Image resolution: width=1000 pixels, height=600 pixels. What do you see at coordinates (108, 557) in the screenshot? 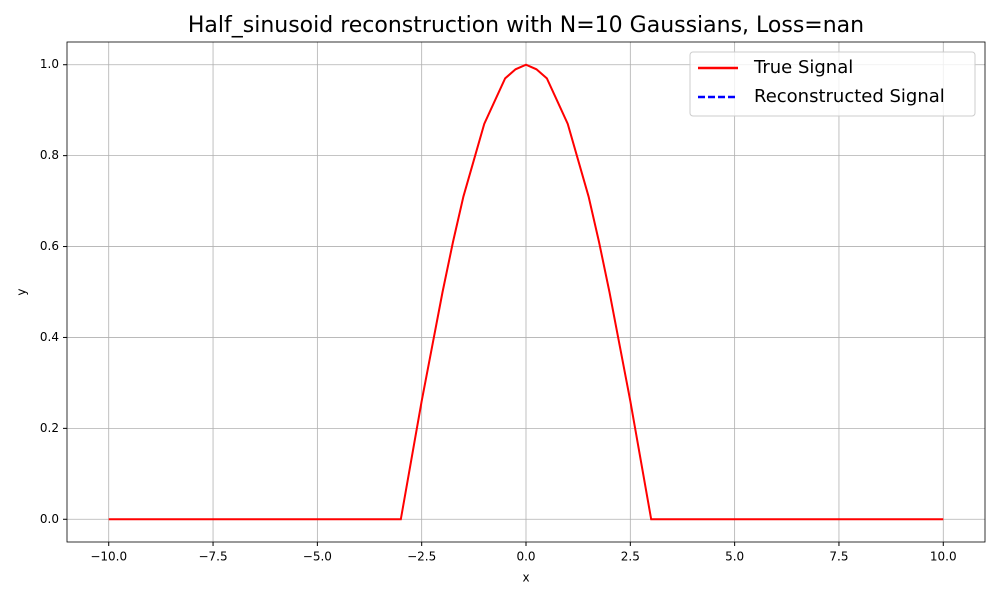
I see `x-tick-label: −10.0` at bounding box center [108, 557].